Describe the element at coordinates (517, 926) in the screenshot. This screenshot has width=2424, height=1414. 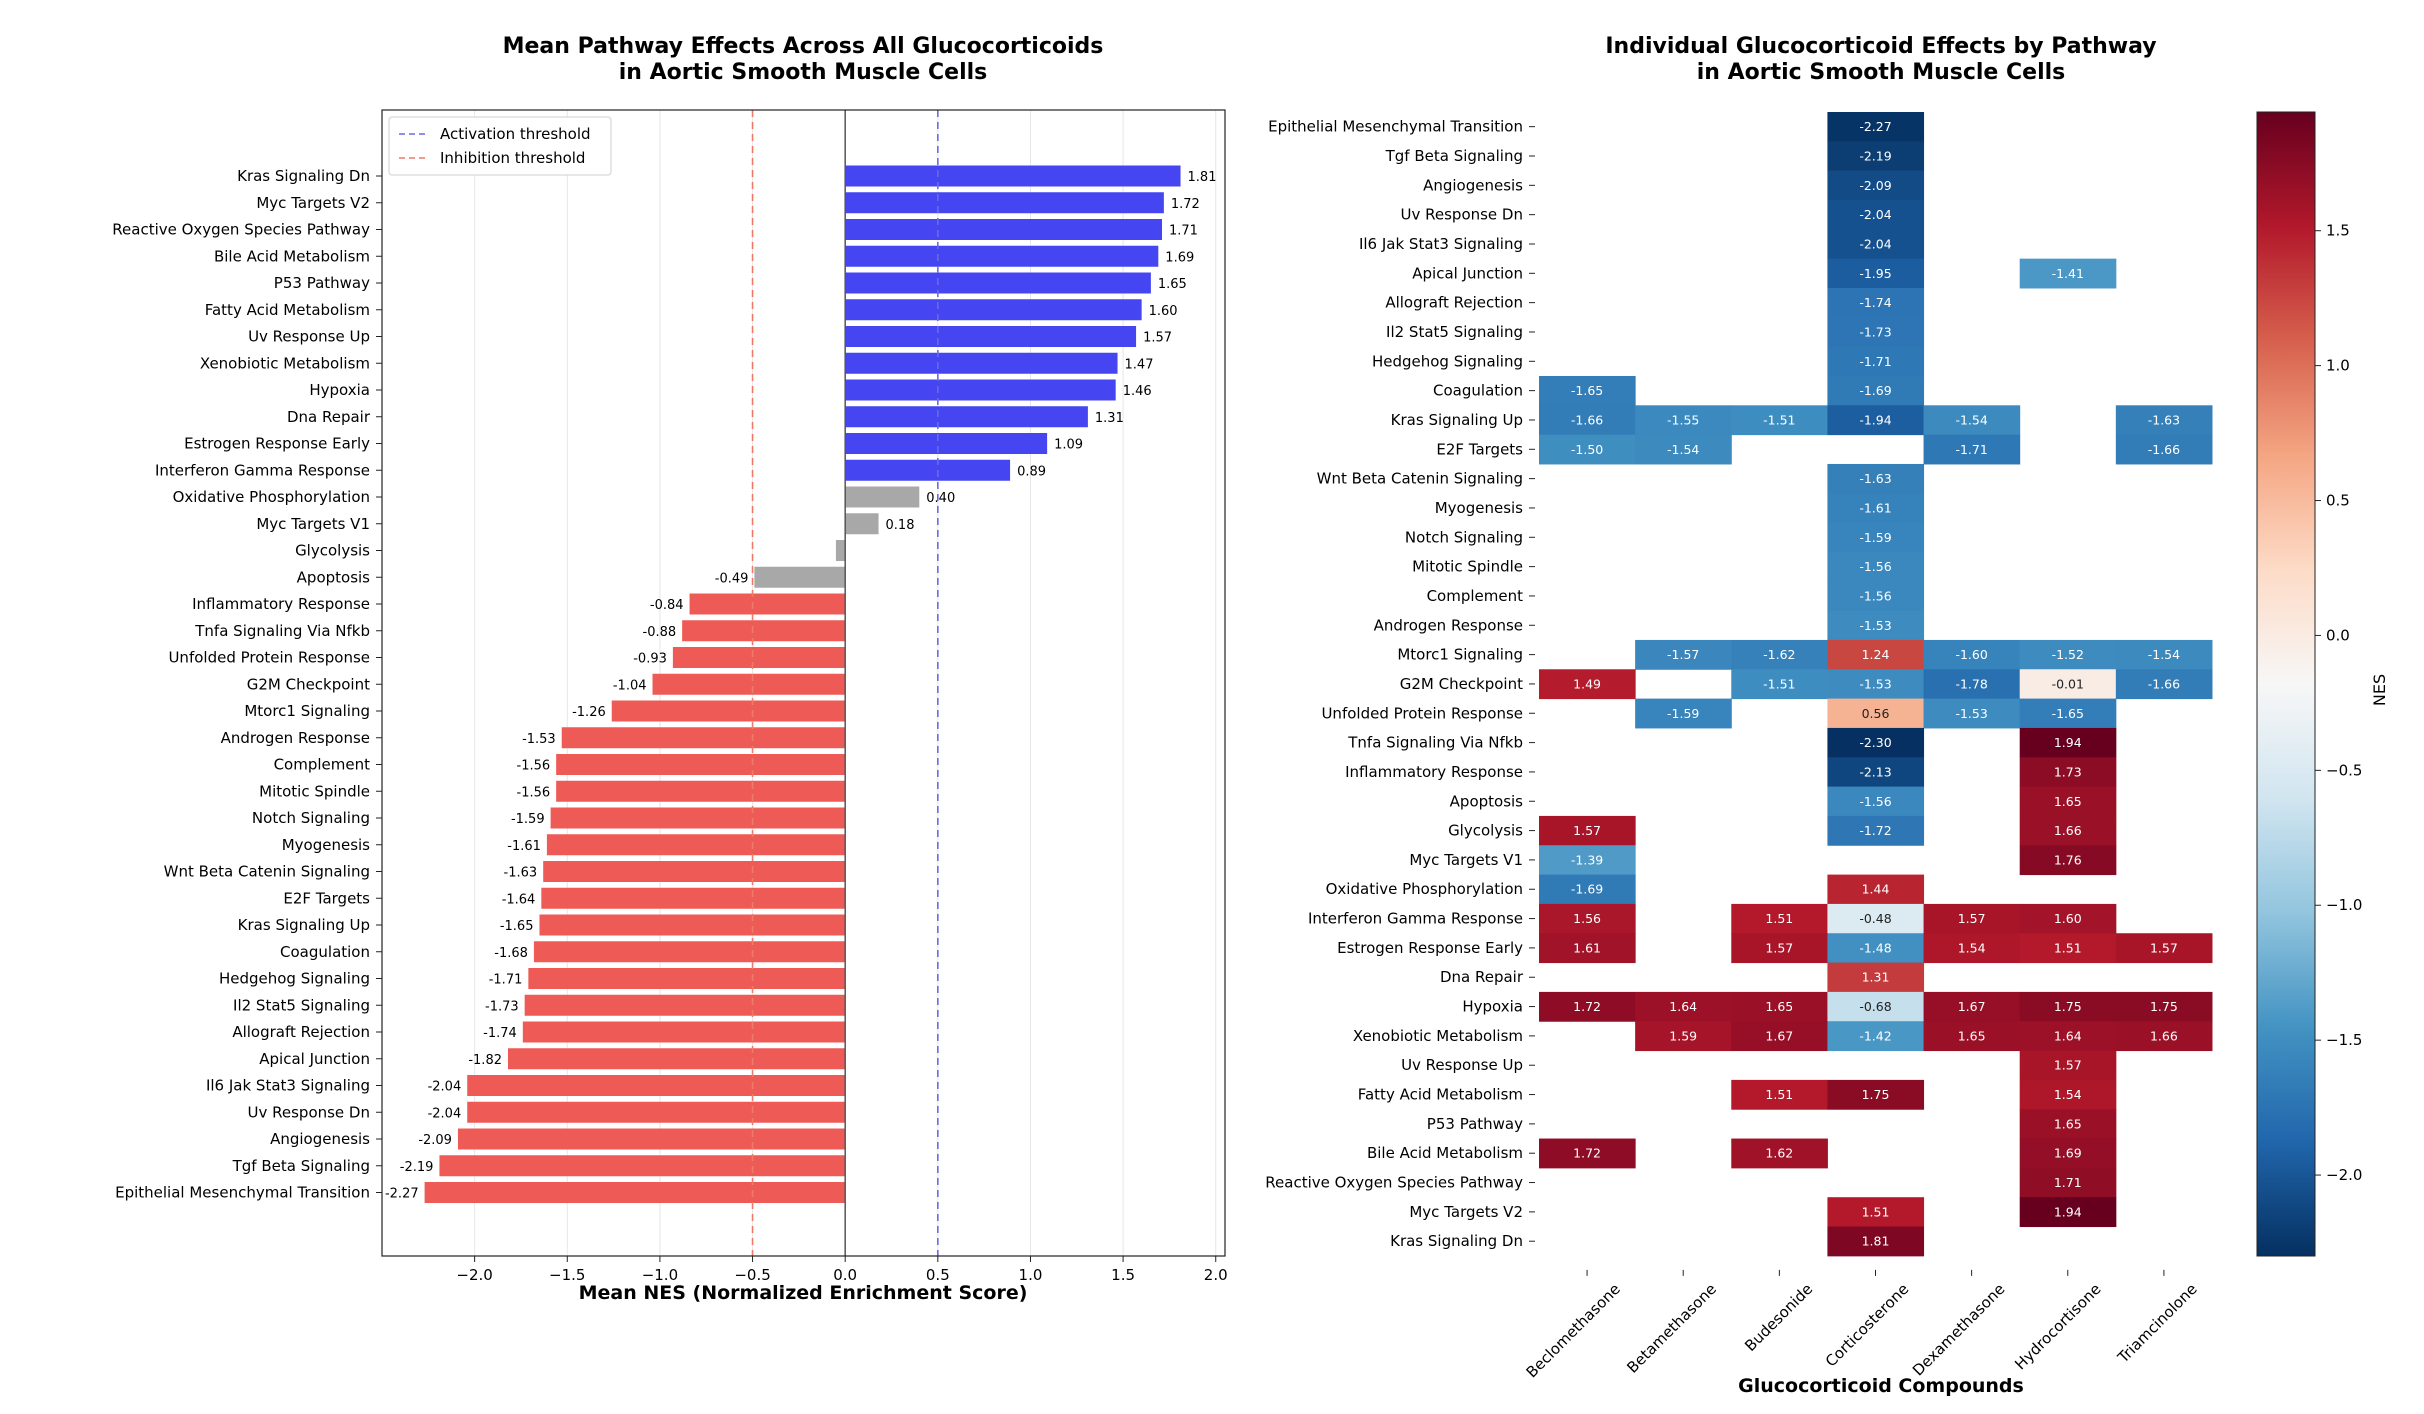
I see `bar-value-label: -1.65` at that location.